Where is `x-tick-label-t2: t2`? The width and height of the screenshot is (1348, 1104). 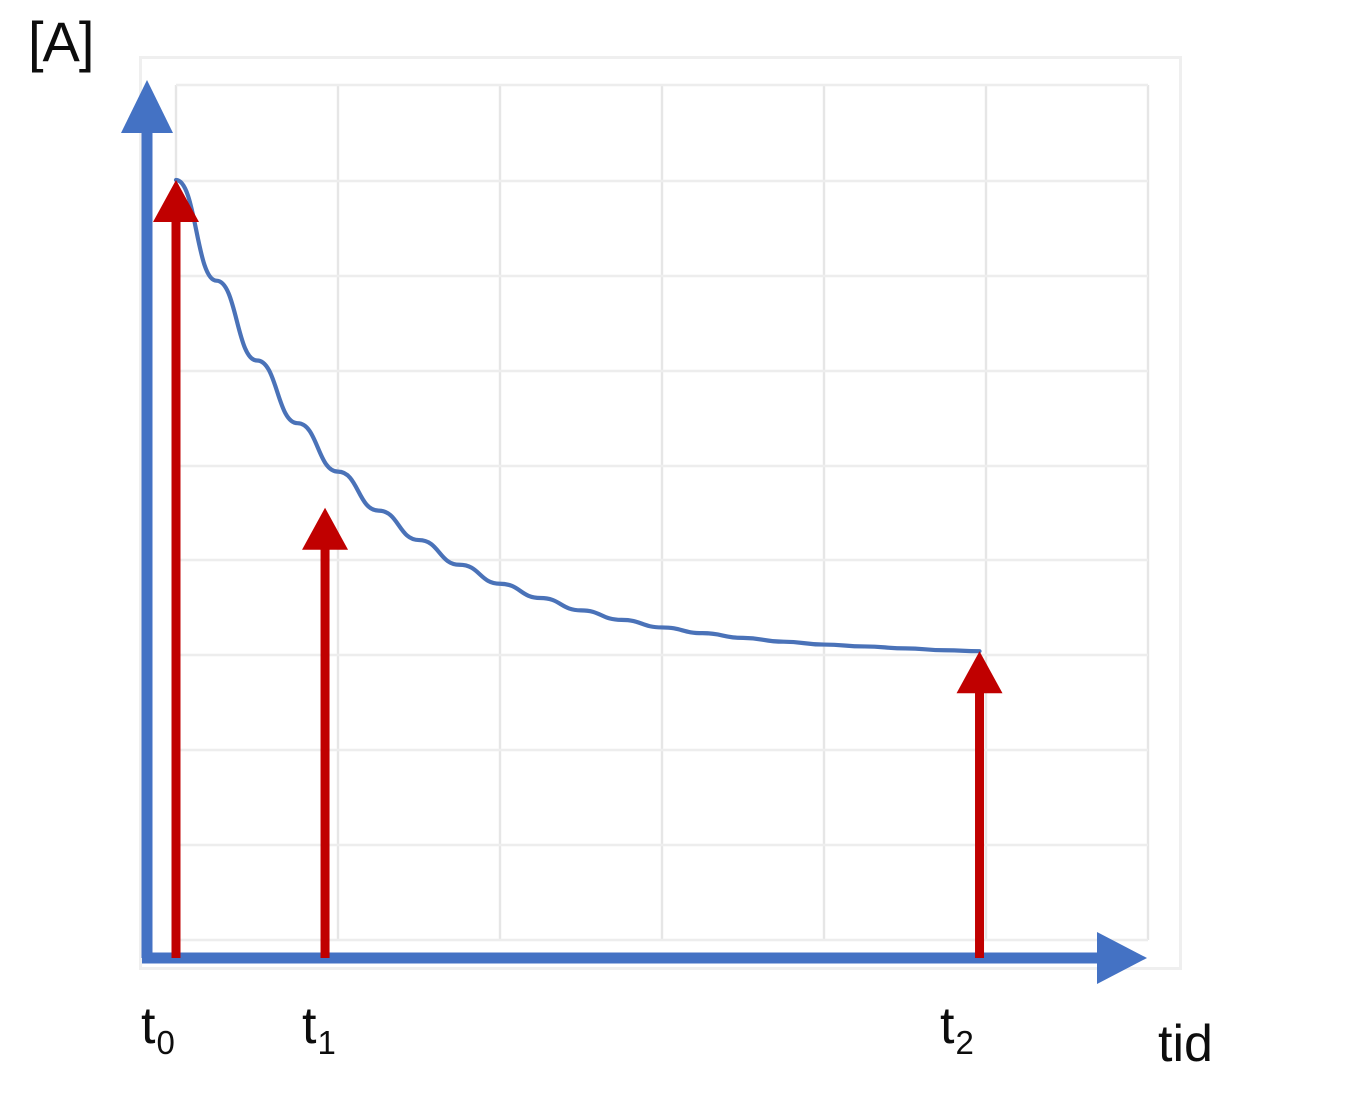 x-tick-label-t2: t2 is located at coordinates (957, 1028).